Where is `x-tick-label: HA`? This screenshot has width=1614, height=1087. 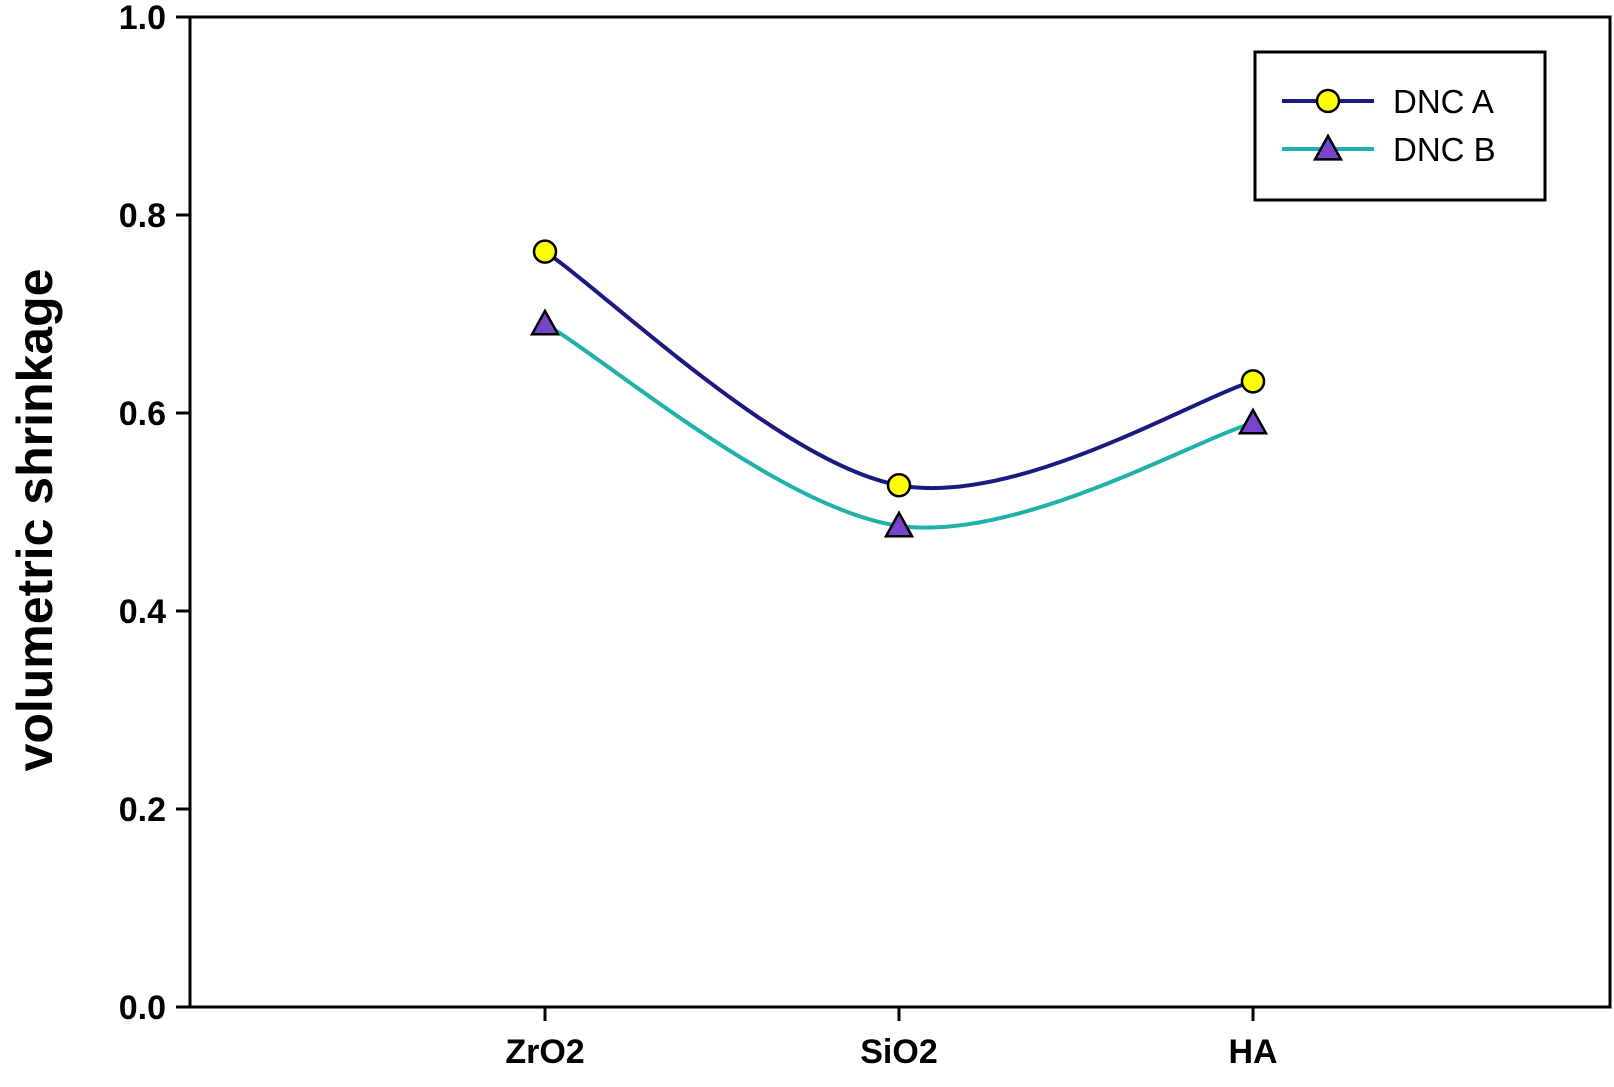 x-tick-label: HA is located at coordinates (1252, 1052).